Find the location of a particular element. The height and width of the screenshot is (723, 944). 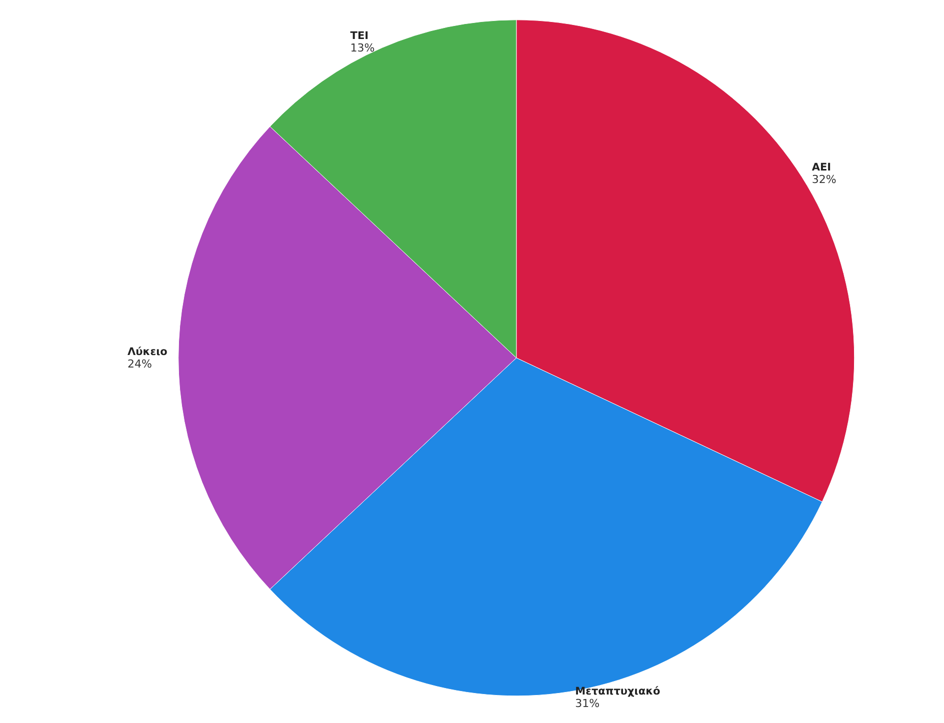

slice-label: Λύκειο is located at coordinates (148, 352).